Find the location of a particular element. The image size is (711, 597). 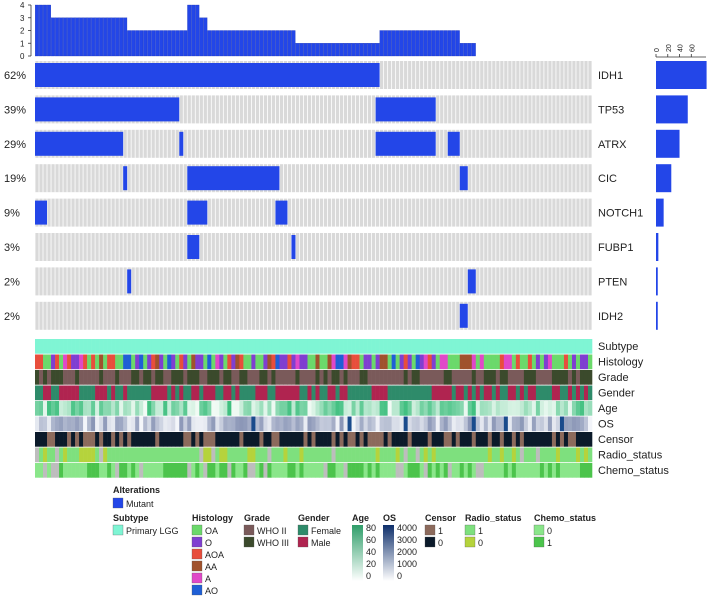

top-bar-tick-label: 0 is located at coordinates (22, 56).